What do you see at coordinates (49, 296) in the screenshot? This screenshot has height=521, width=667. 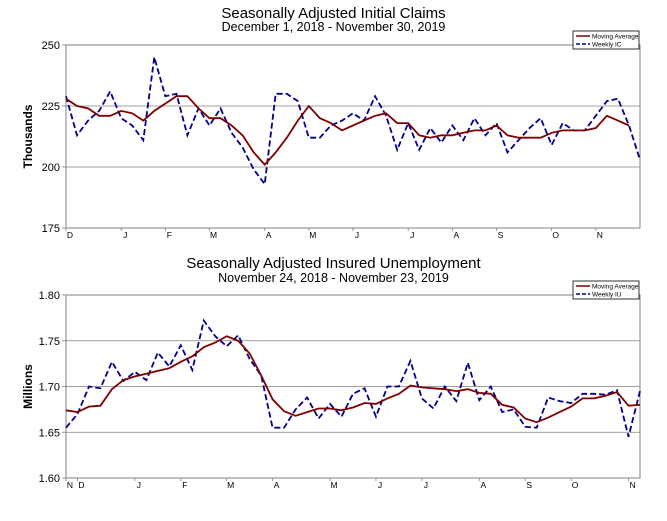 I see `y-tick-label: 1.80` at bounding box center [49, 296].